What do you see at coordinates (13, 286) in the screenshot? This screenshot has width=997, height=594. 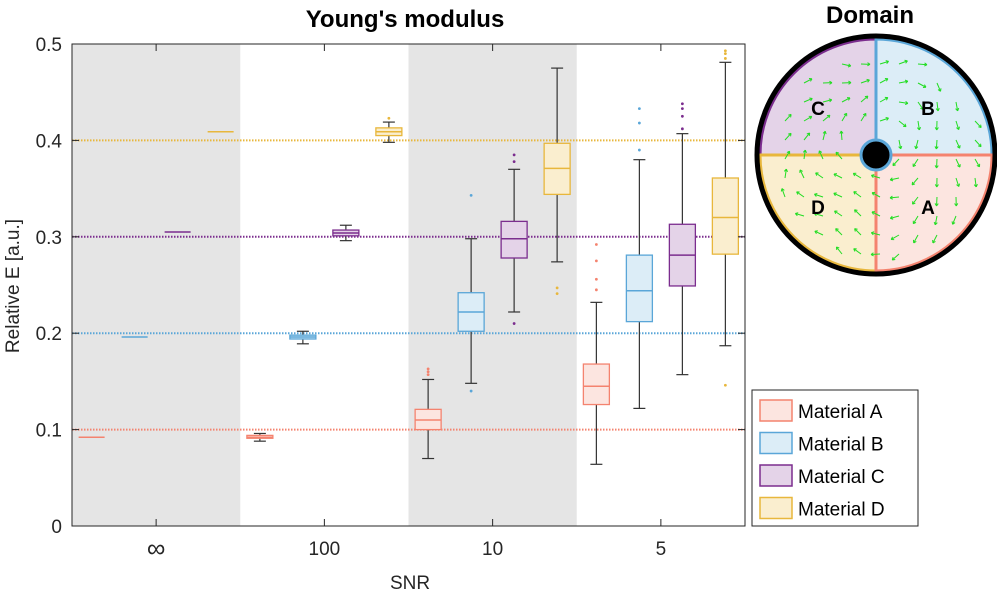 I see `y-axis-label: Relative E [a.u.]` at bounding box center [13, 286].